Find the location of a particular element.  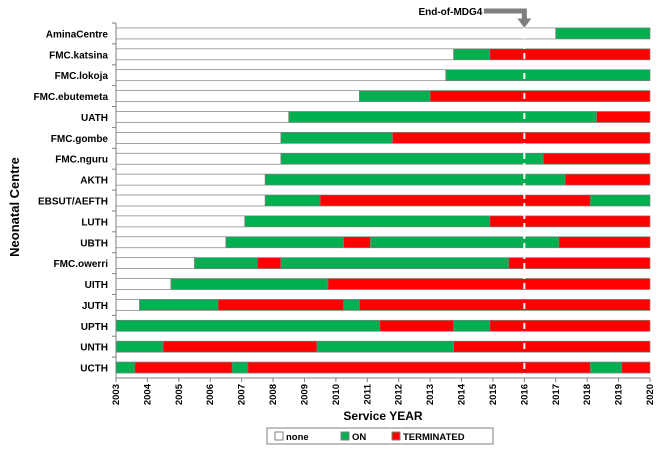

y-tick-label: FMC.gombe is located at coordinates (80, 139).